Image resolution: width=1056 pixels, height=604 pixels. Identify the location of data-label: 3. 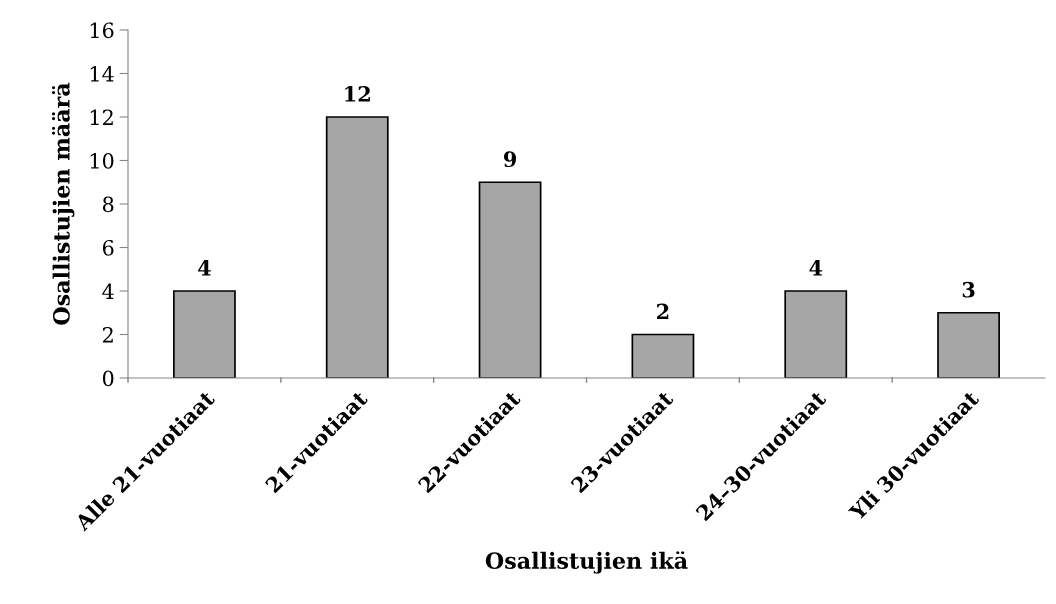
(968, 289).